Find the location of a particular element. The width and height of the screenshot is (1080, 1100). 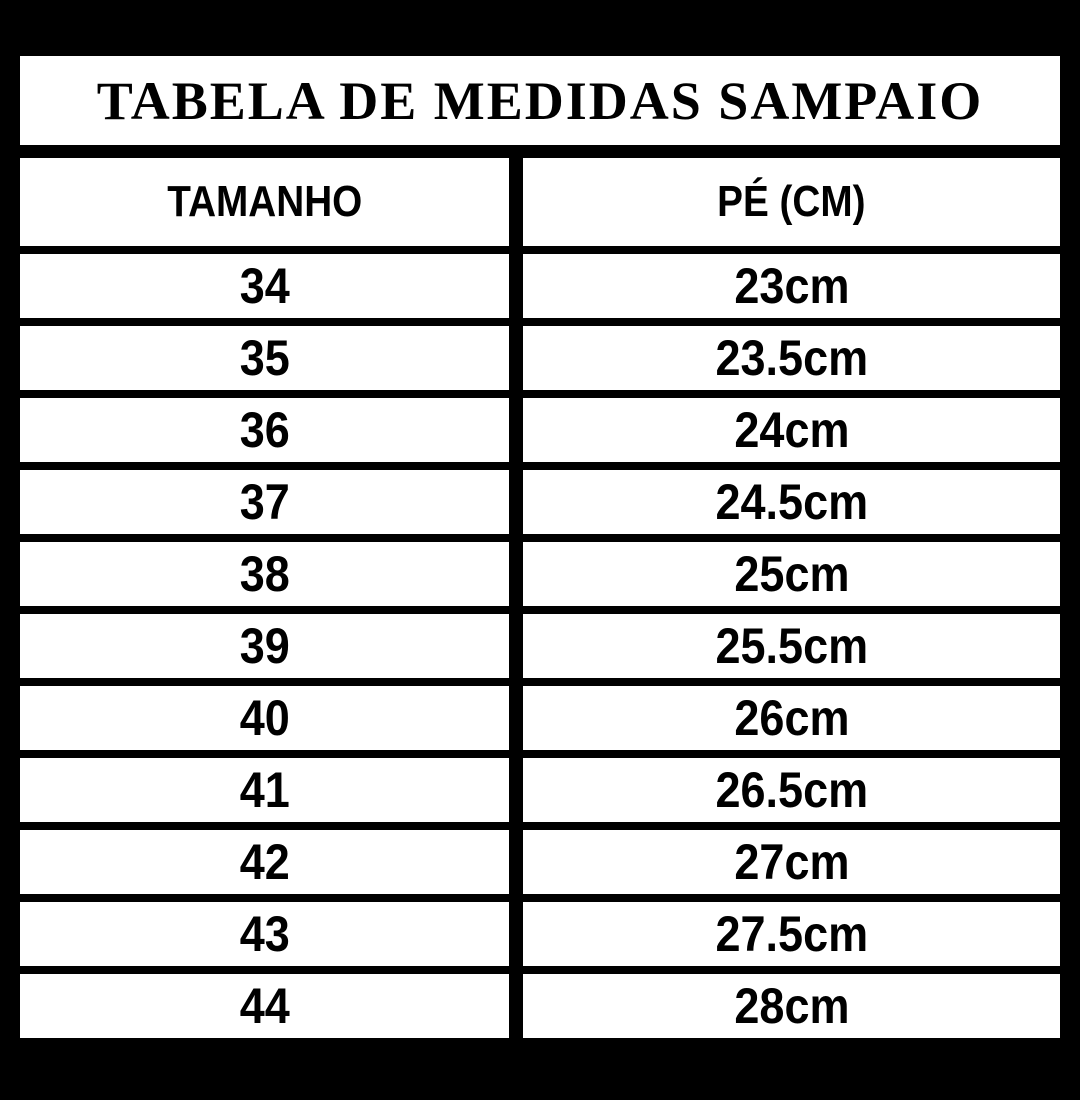

size-value: 34 is located at coordinates (264, 286).